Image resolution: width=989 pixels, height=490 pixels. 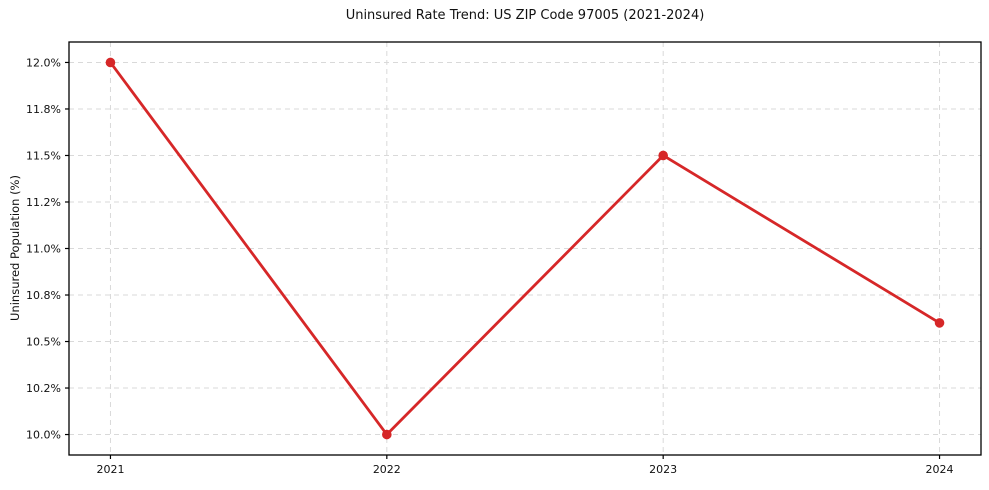 I want to click on y-tick-label: 11.2%, so click(x=43, y=202).